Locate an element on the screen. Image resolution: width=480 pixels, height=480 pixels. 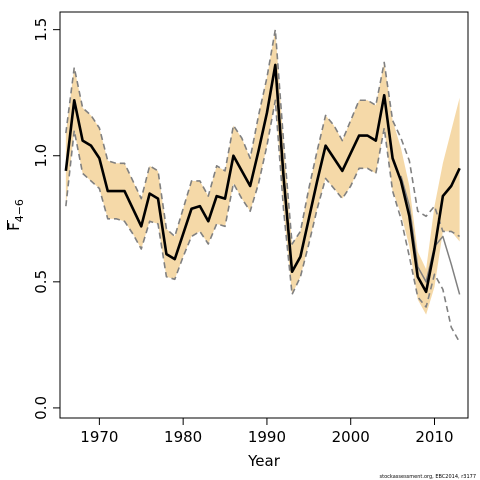
y-tick-label: 0.0 is located at coordinates (41, 408).